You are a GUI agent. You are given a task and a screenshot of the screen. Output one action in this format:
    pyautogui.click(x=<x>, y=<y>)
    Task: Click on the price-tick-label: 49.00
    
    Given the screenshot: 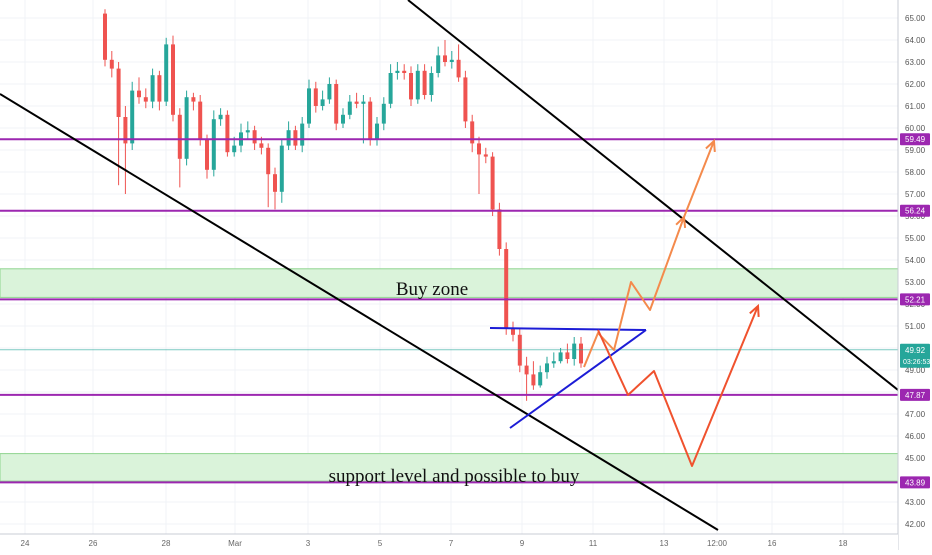 What is the action you would take?
    pyautogui.click(x=915, y=370)
    